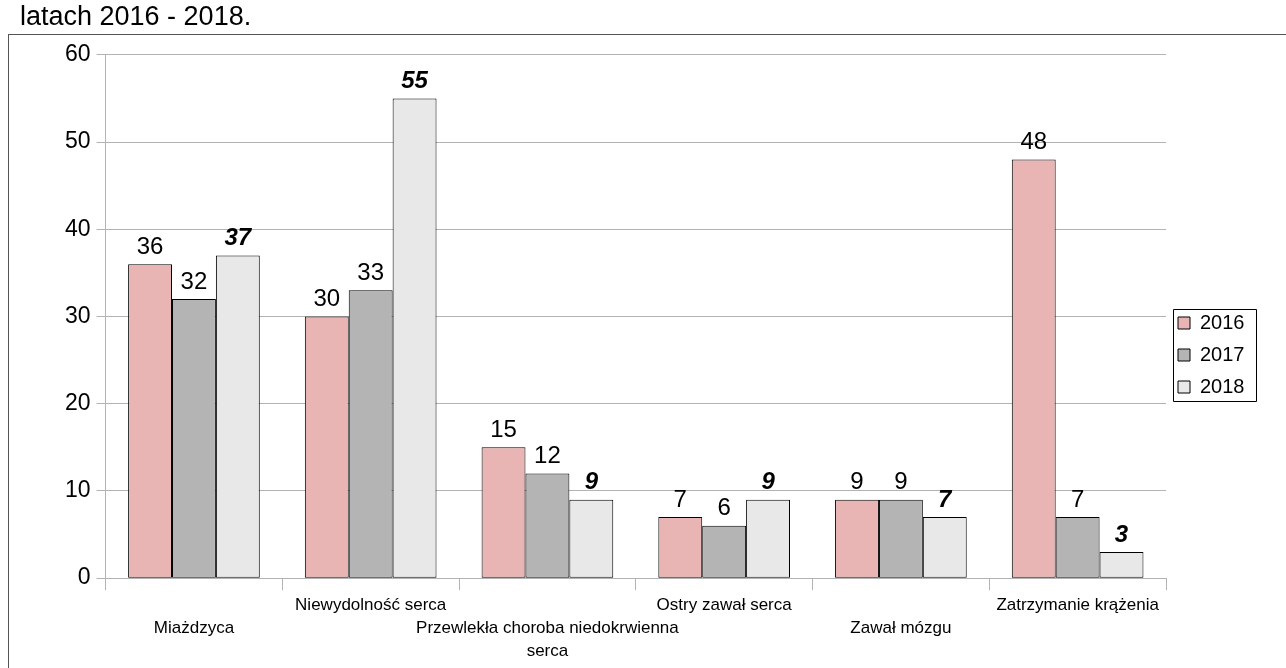  Describe the element at coordinates (327, 298) in the screenshot. I see `data-label: 30` at that location.